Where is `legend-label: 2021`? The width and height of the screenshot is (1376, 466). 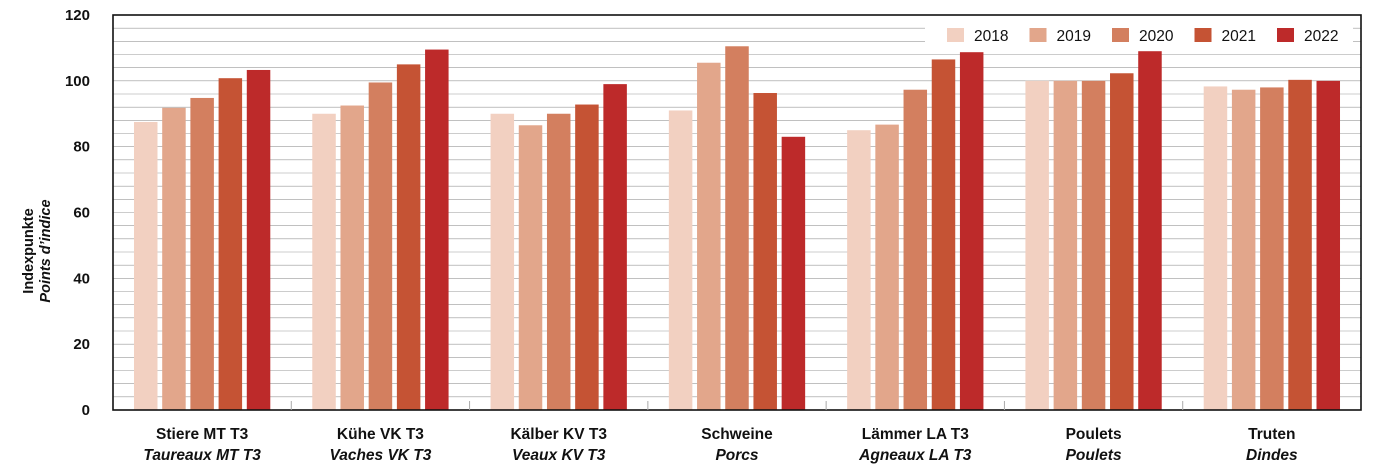 legend-label: 2021 is located at coordinates (1239, 36).